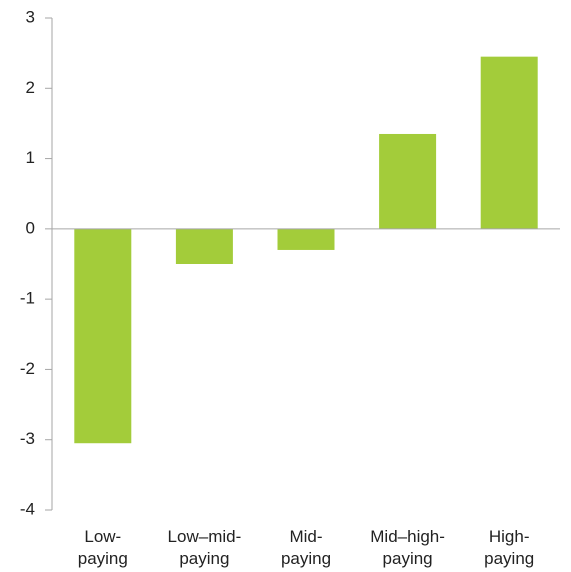  I want to click on y-tick-label: 0, so click(30, 227).